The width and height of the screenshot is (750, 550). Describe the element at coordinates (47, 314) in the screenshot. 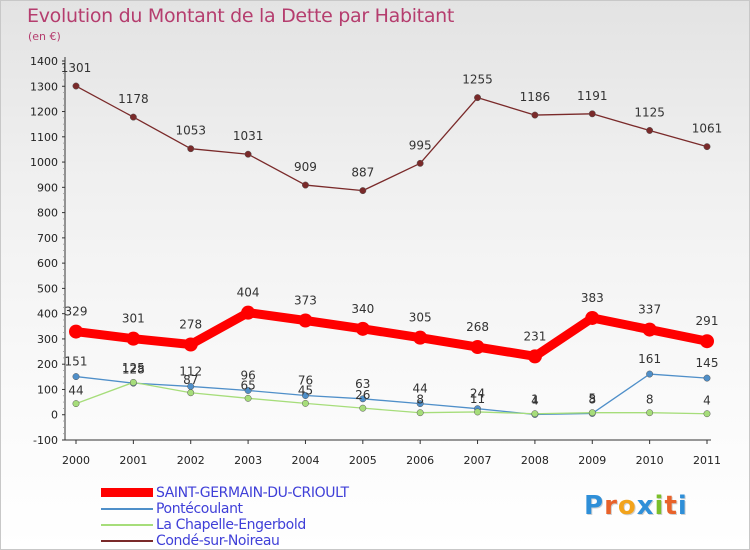

I see `y-tick-label: 400` at that location.